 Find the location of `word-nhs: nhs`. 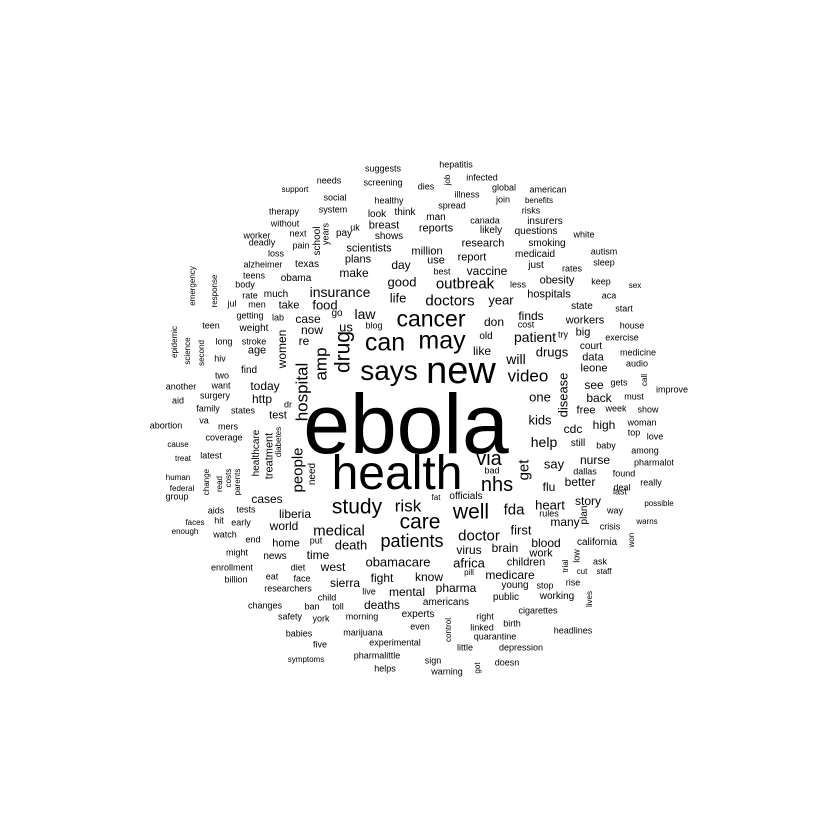

word-nhs: nhs is located at coordinates (497, 485).